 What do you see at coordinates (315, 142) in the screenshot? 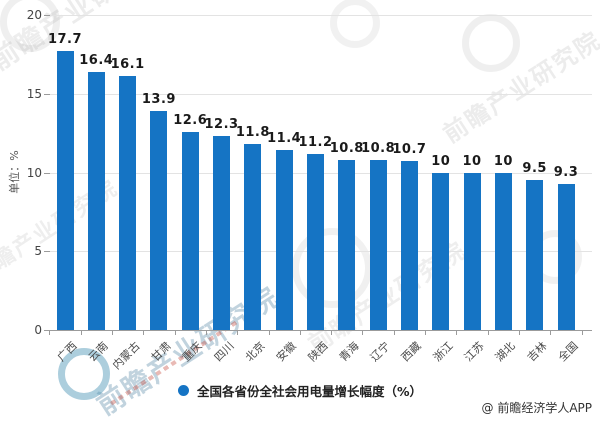
I see `bar-value-label: 11.2` at bounding box center [315, 142].